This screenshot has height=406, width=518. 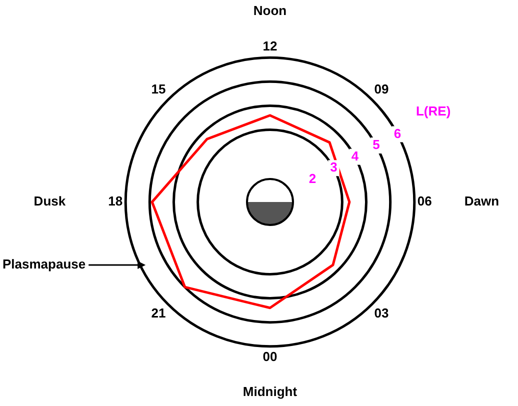 I want to click on text: Midnight, so click(x=270, y=391).